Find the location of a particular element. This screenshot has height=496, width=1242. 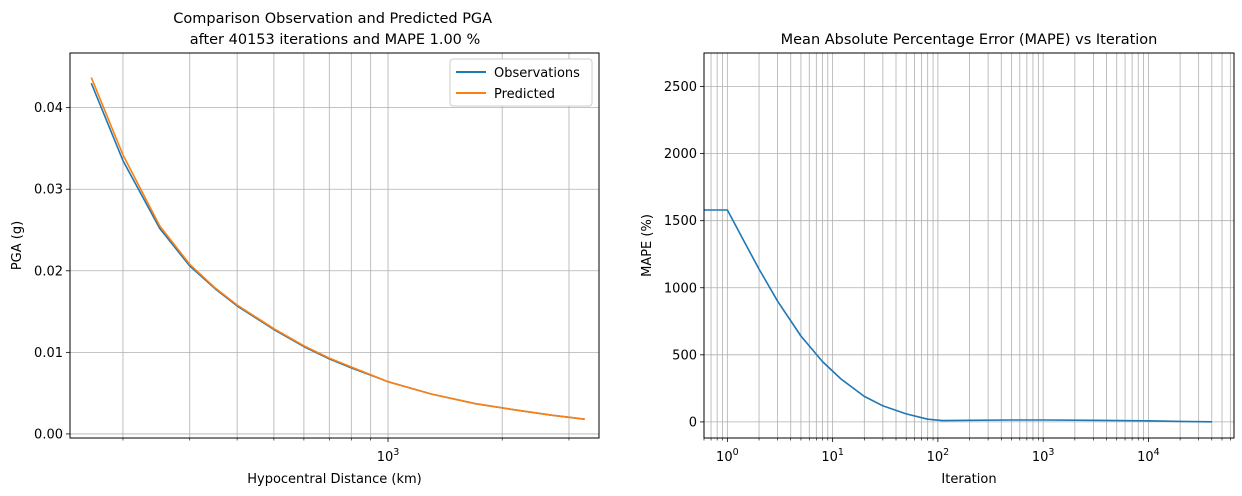

y-tick-label: 1500 is located at coordinates (680, 221).